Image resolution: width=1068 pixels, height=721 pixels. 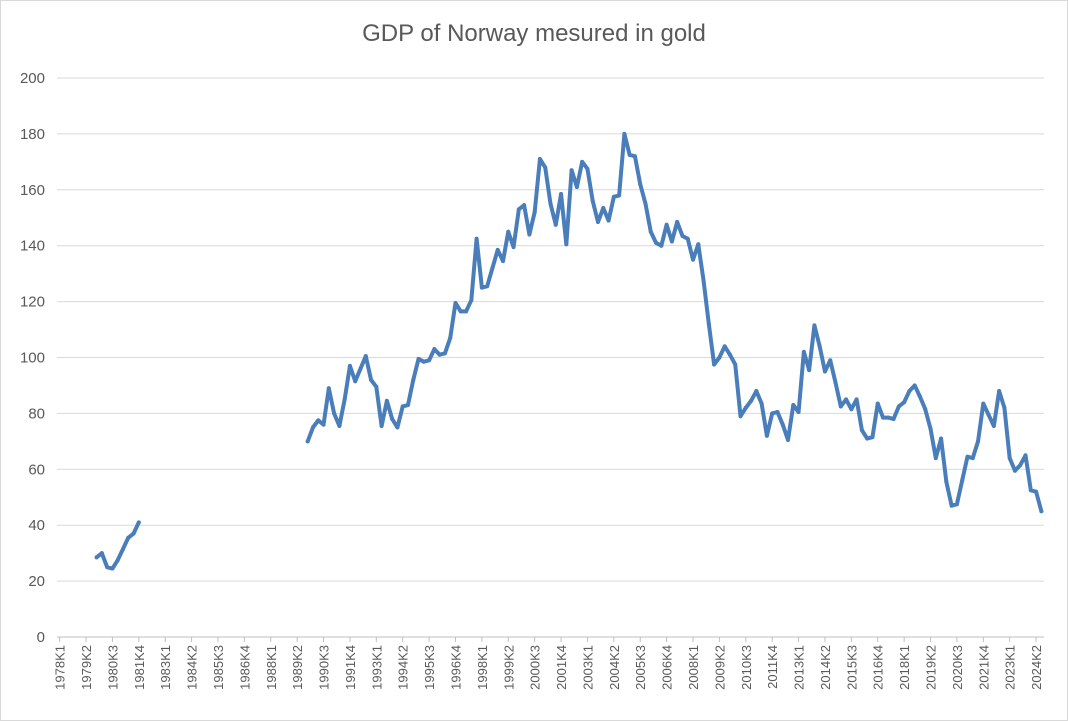 What do you see at coordinates (614, 667) in the screenshot?
I see `x-tick-label: 2004K2` at bounding box center [614, 667].